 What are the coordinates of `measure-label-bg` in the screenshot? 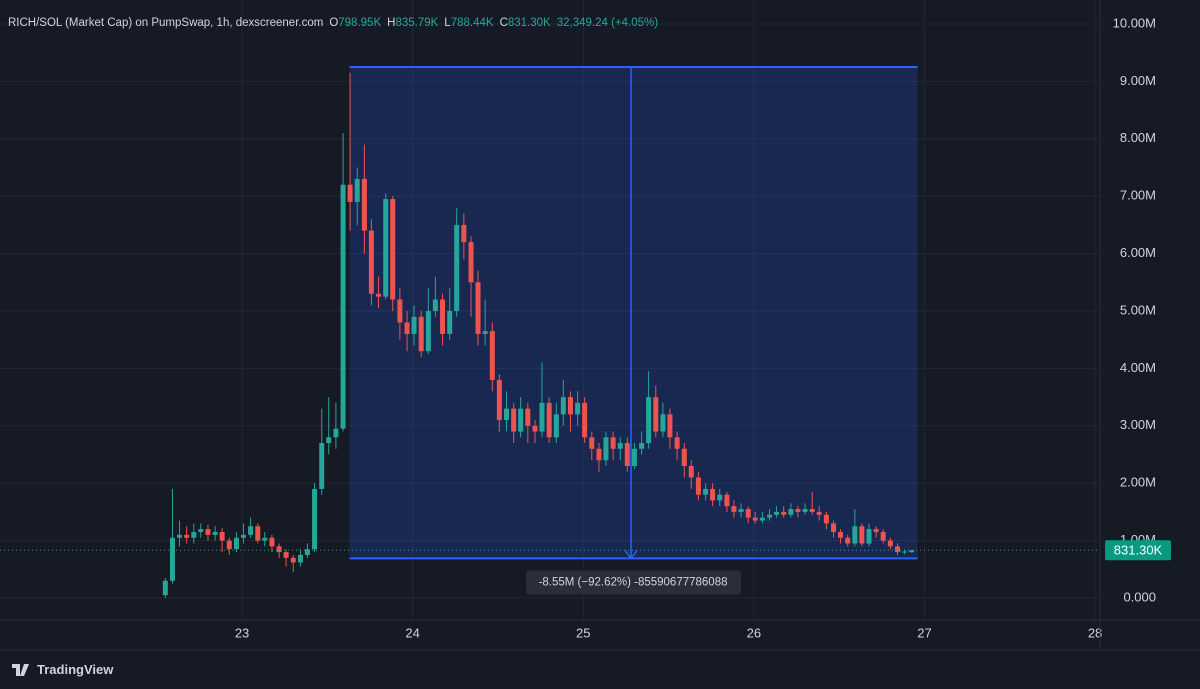 It's located at (634, 582).